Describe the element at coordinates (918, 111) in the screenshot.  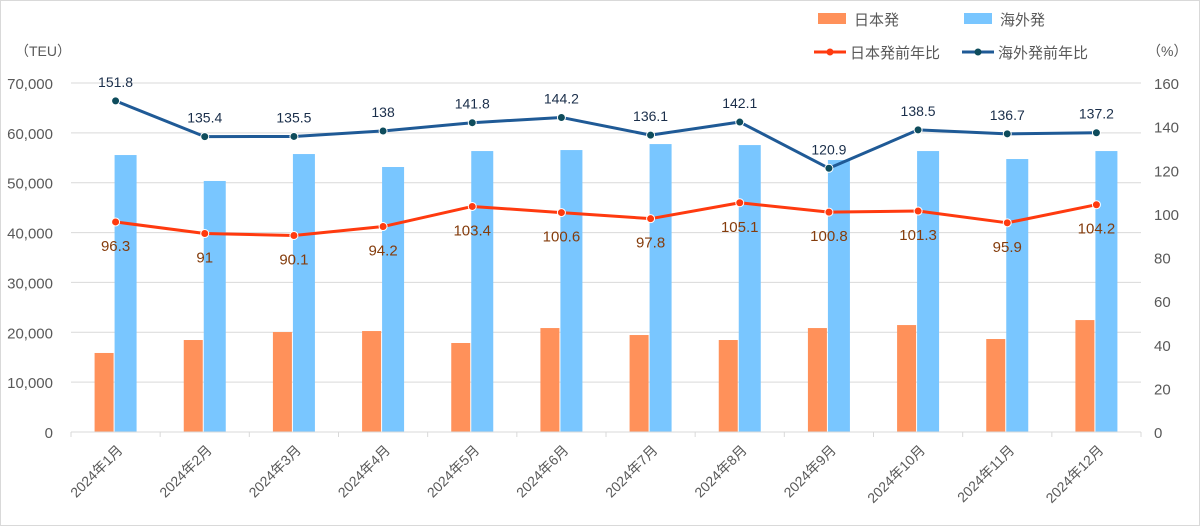
I see `data-label: 138.5` at that location.